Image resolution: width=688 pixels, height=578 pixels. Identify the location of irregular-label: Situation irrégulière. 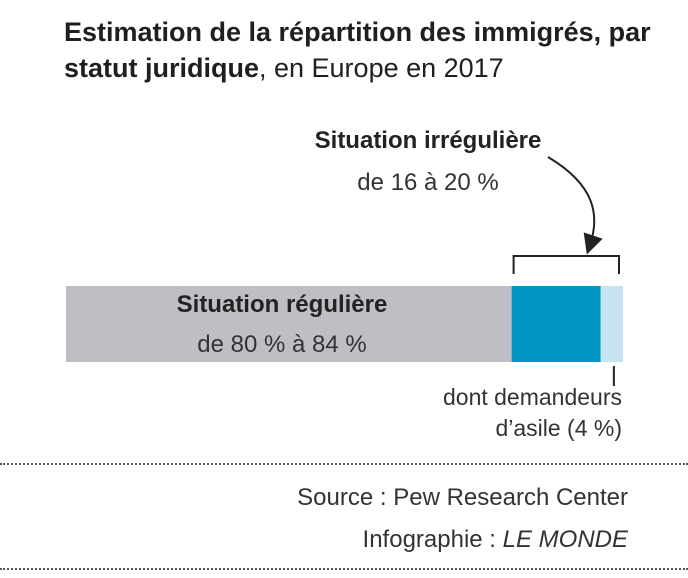
(428, 140).